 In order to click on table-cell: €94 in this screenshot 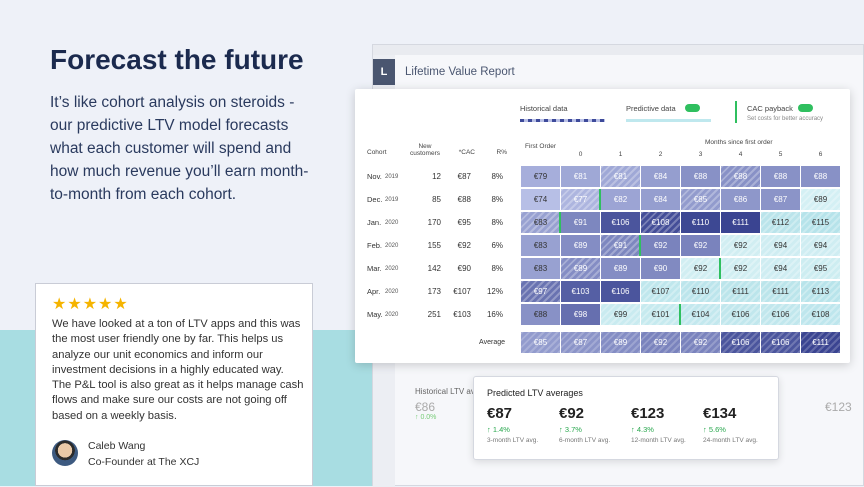, I will do `click(820, 245)`.